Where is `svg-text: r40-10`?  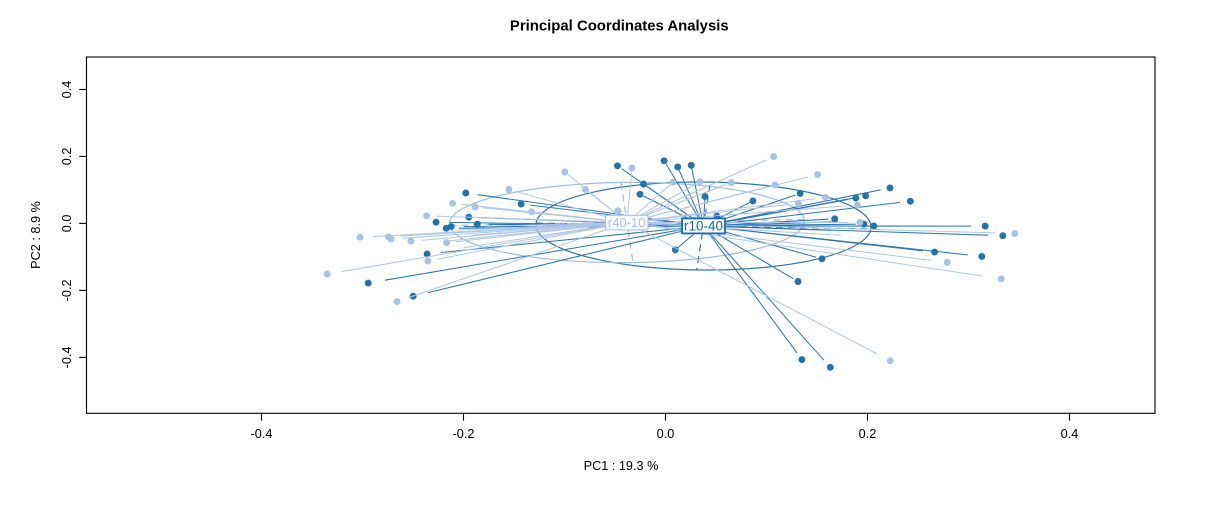
svg-text: r40-10 is located at coordinates (627, 222).